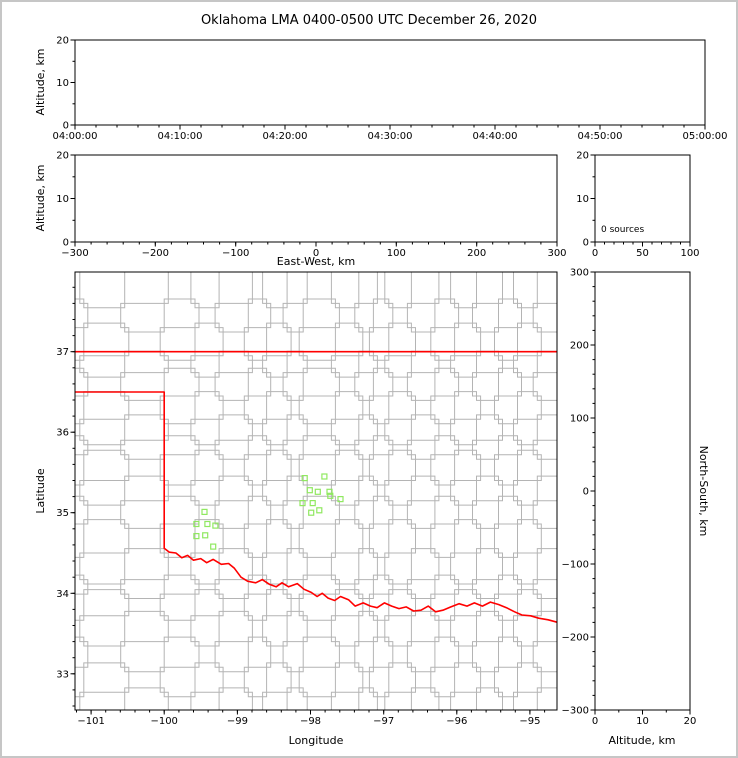 This screenshot has width=738, height=758. Describe the element at coordinates (316, 740) in the screenshot. I see `map-xlabel: Longitude` at that location.